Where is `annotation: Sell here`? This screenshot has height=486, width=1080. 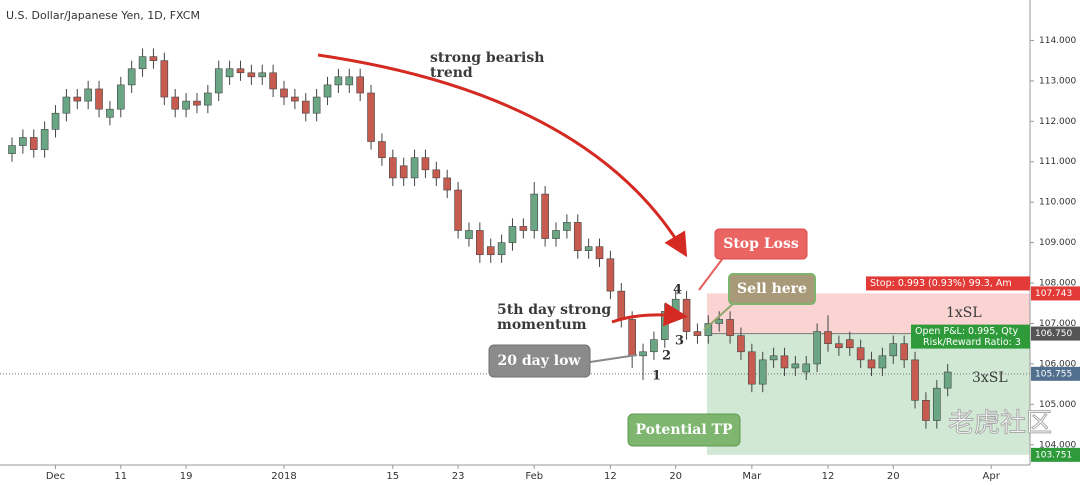
annotation: Sell here is located at coordinates (772, 289).